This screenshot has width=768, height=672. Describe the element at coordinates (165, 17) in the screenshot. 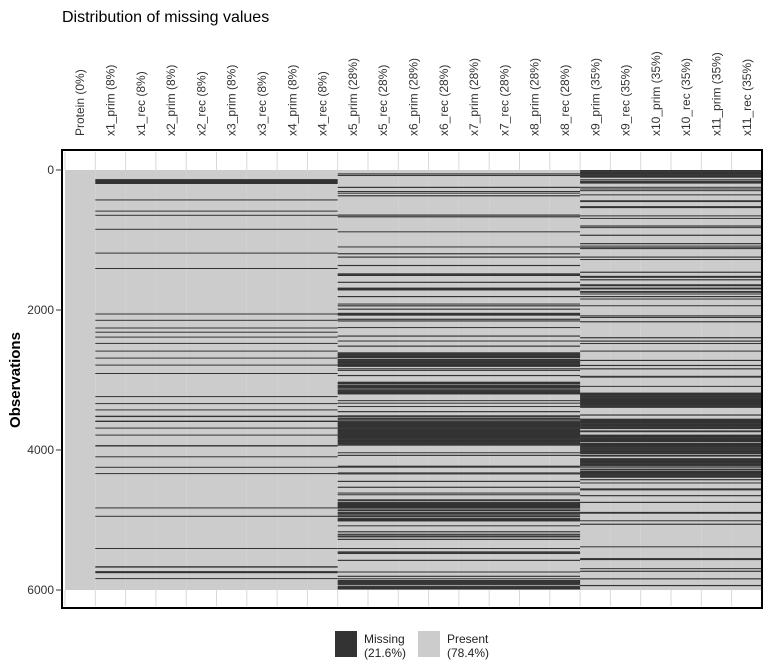

I see `chart-title: Distribution of missing values` at that location.